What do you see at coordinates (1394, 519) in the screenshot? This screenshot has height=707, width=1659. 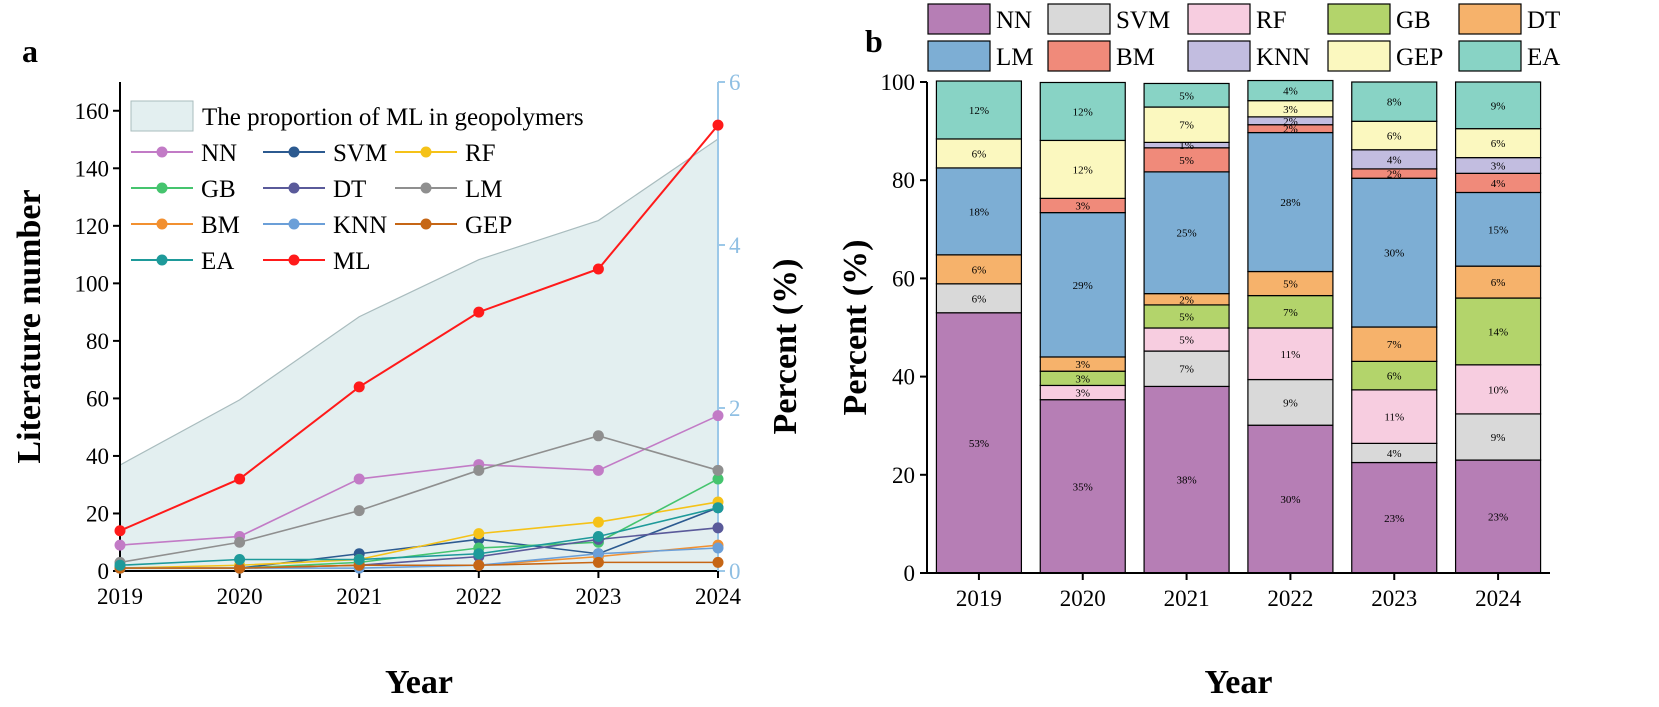 I see `bar-label-nn-2023: 23%` at bounding box center [1394, 519].